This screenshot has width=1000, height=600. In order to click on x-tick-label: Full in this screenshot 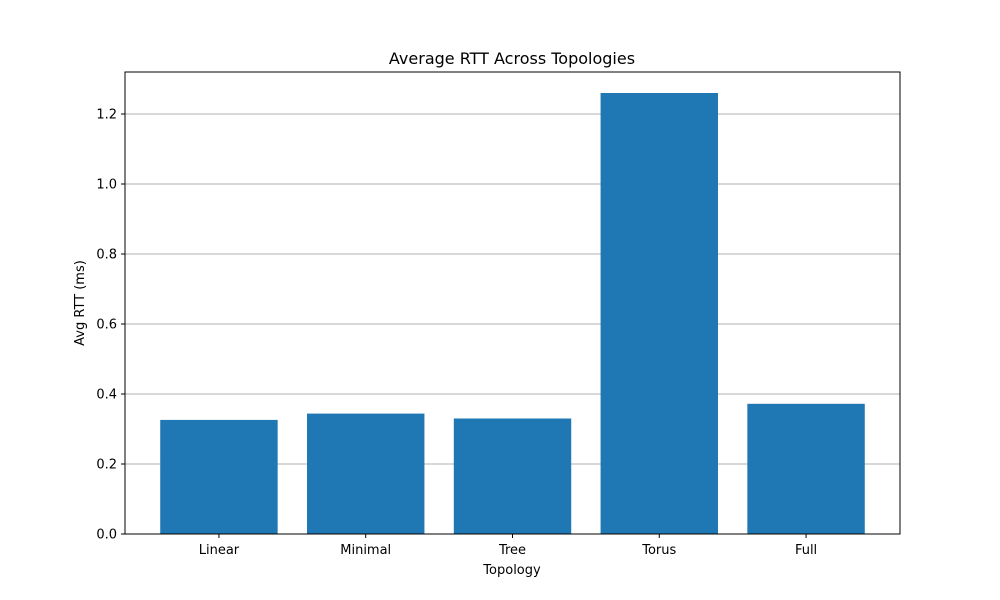, I will do `click(806, 550)`.